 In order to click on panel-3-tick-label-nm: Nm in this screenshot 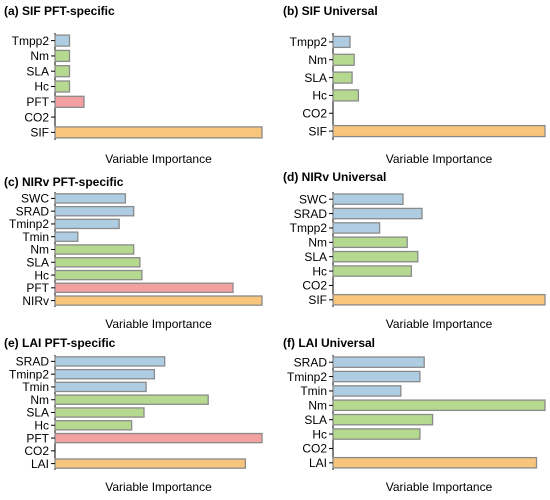, I will do `click(39, 250)`.